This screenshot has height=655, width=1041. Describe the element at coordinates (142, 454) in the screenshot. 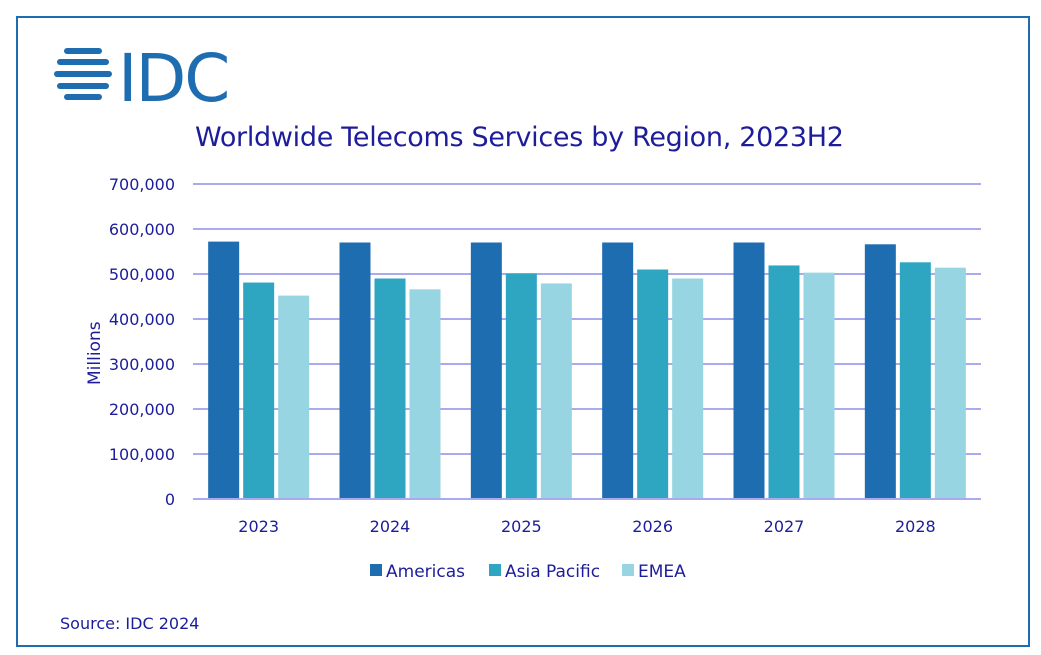

I see `y-tick-label: 100,000` at that location.